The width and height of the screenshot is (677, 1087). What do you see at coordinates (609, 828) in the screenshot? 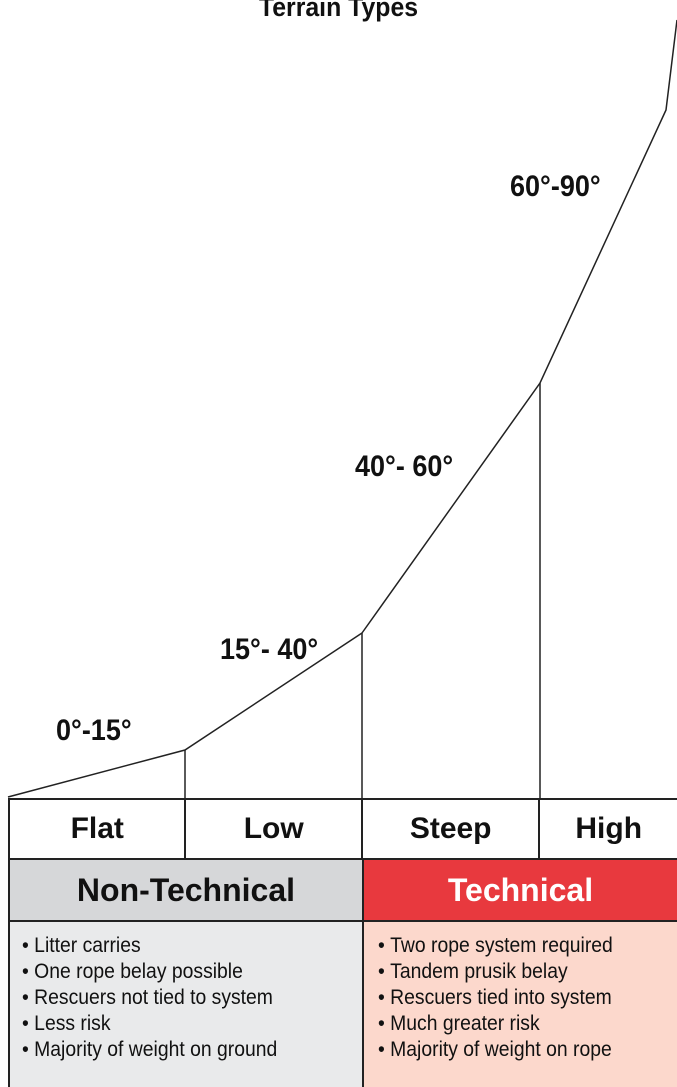
I see `terrain-high: High` at bounding box center [609, 828].